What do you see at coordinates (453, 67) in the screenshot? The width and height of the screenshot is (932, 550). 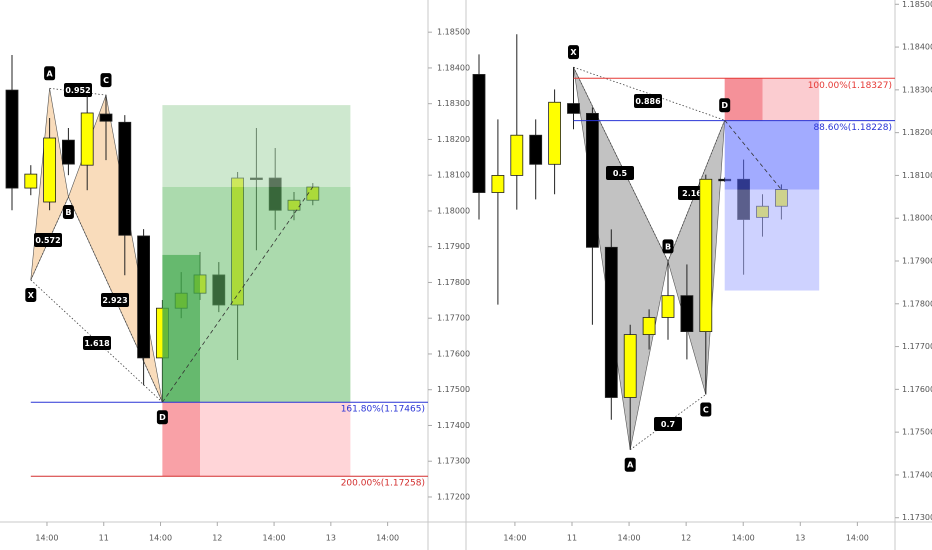 I see `y-tick-label: 1.18400` at bounding box center [453, 67].